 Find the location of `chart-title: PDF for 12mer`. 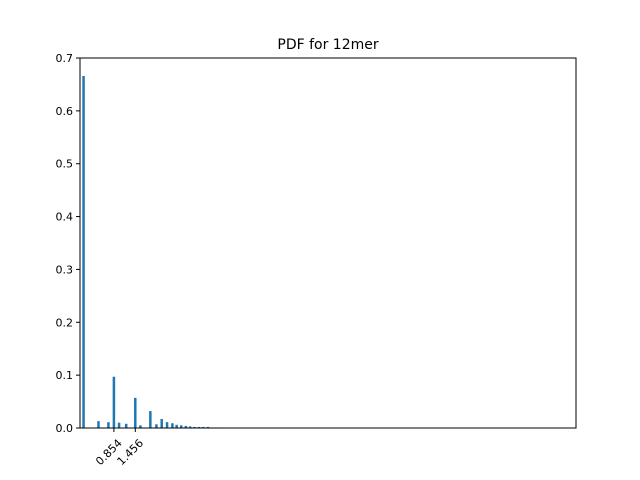

chart-title: PDF for 12mer is located at coordinates (327, 45).